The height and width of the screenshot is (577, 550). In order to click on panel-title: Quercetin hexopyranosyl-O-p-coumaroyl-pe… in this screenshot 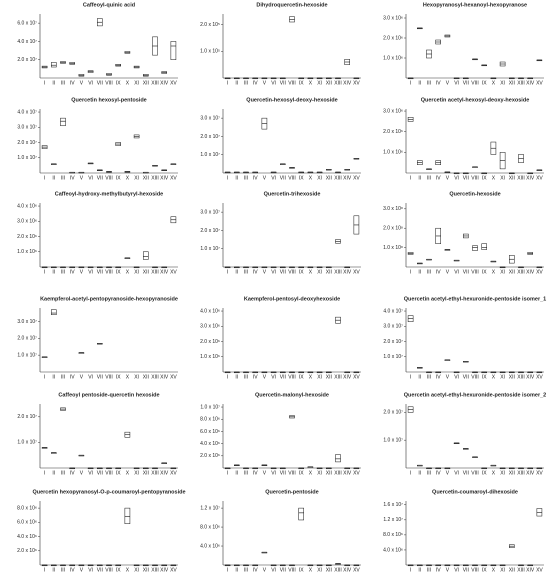, I will do `click(108, 492)`.